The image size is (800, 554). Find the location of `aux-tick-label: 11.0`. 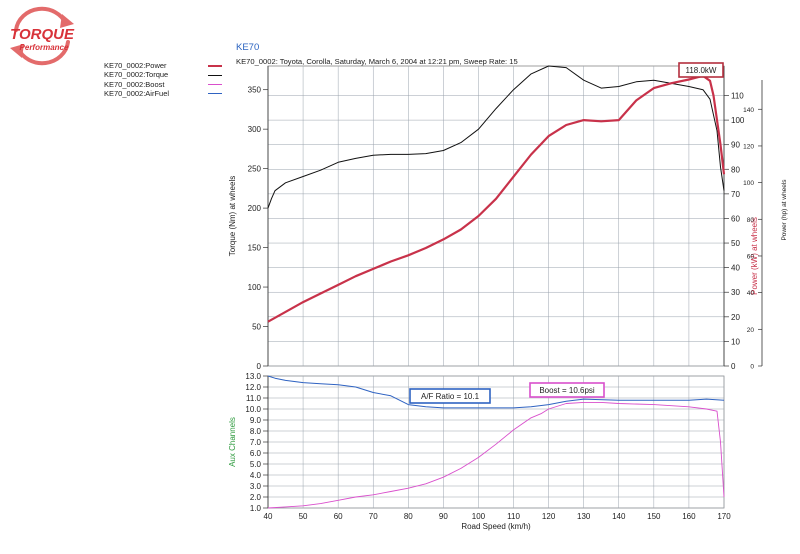

aux-tick-label: 11.0 is located at coordinates (254, 398).